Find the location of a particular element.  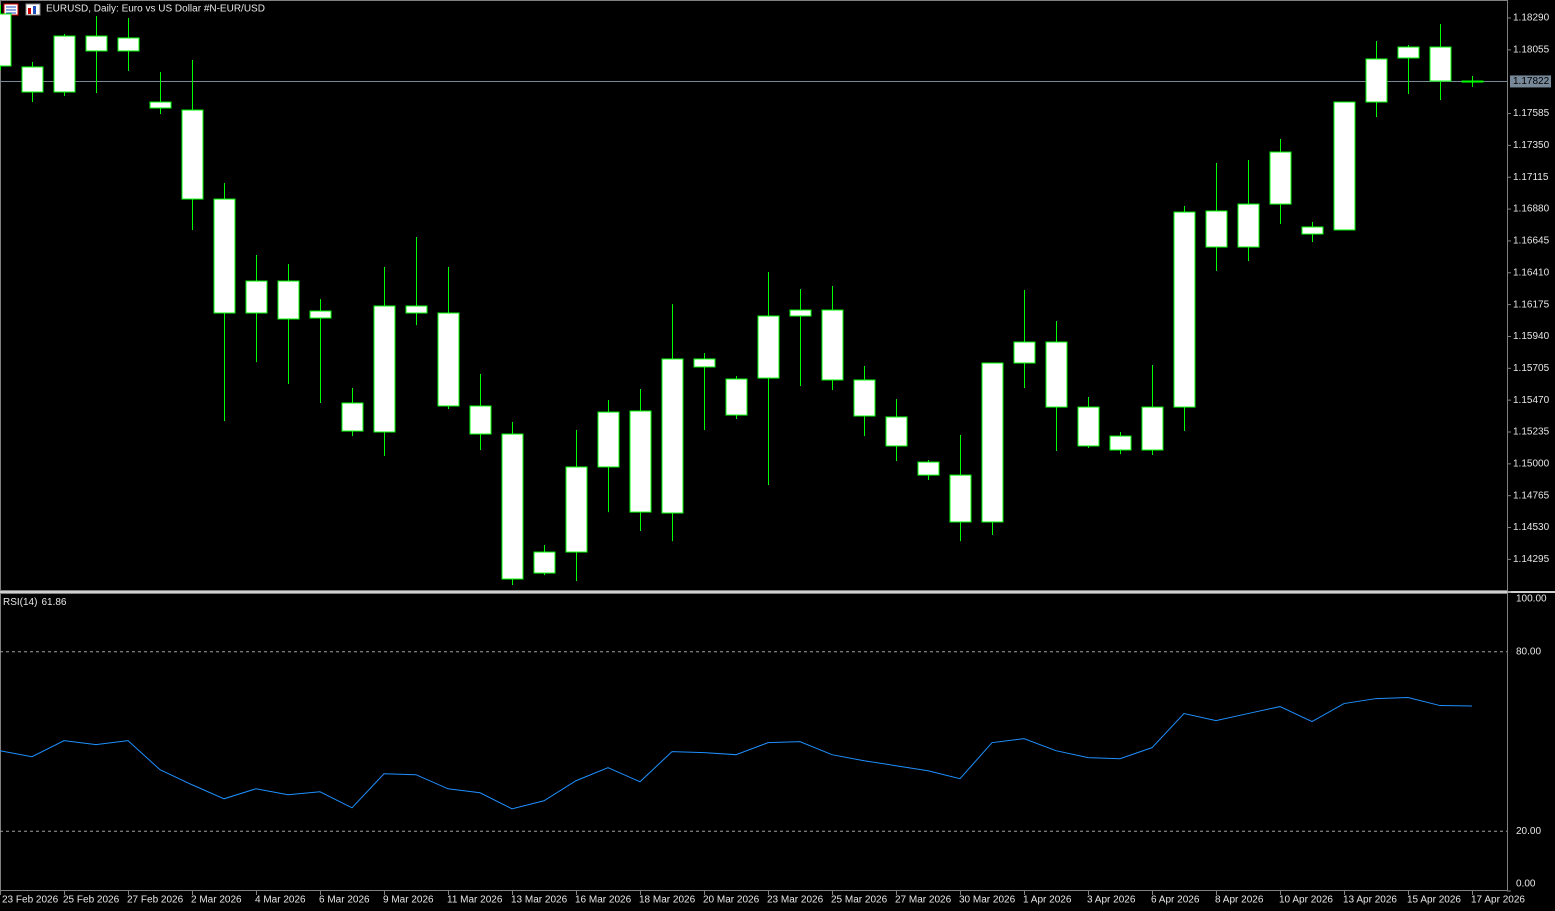

y-tick-label: 1.15470 is located at coordinates (1531, 400).